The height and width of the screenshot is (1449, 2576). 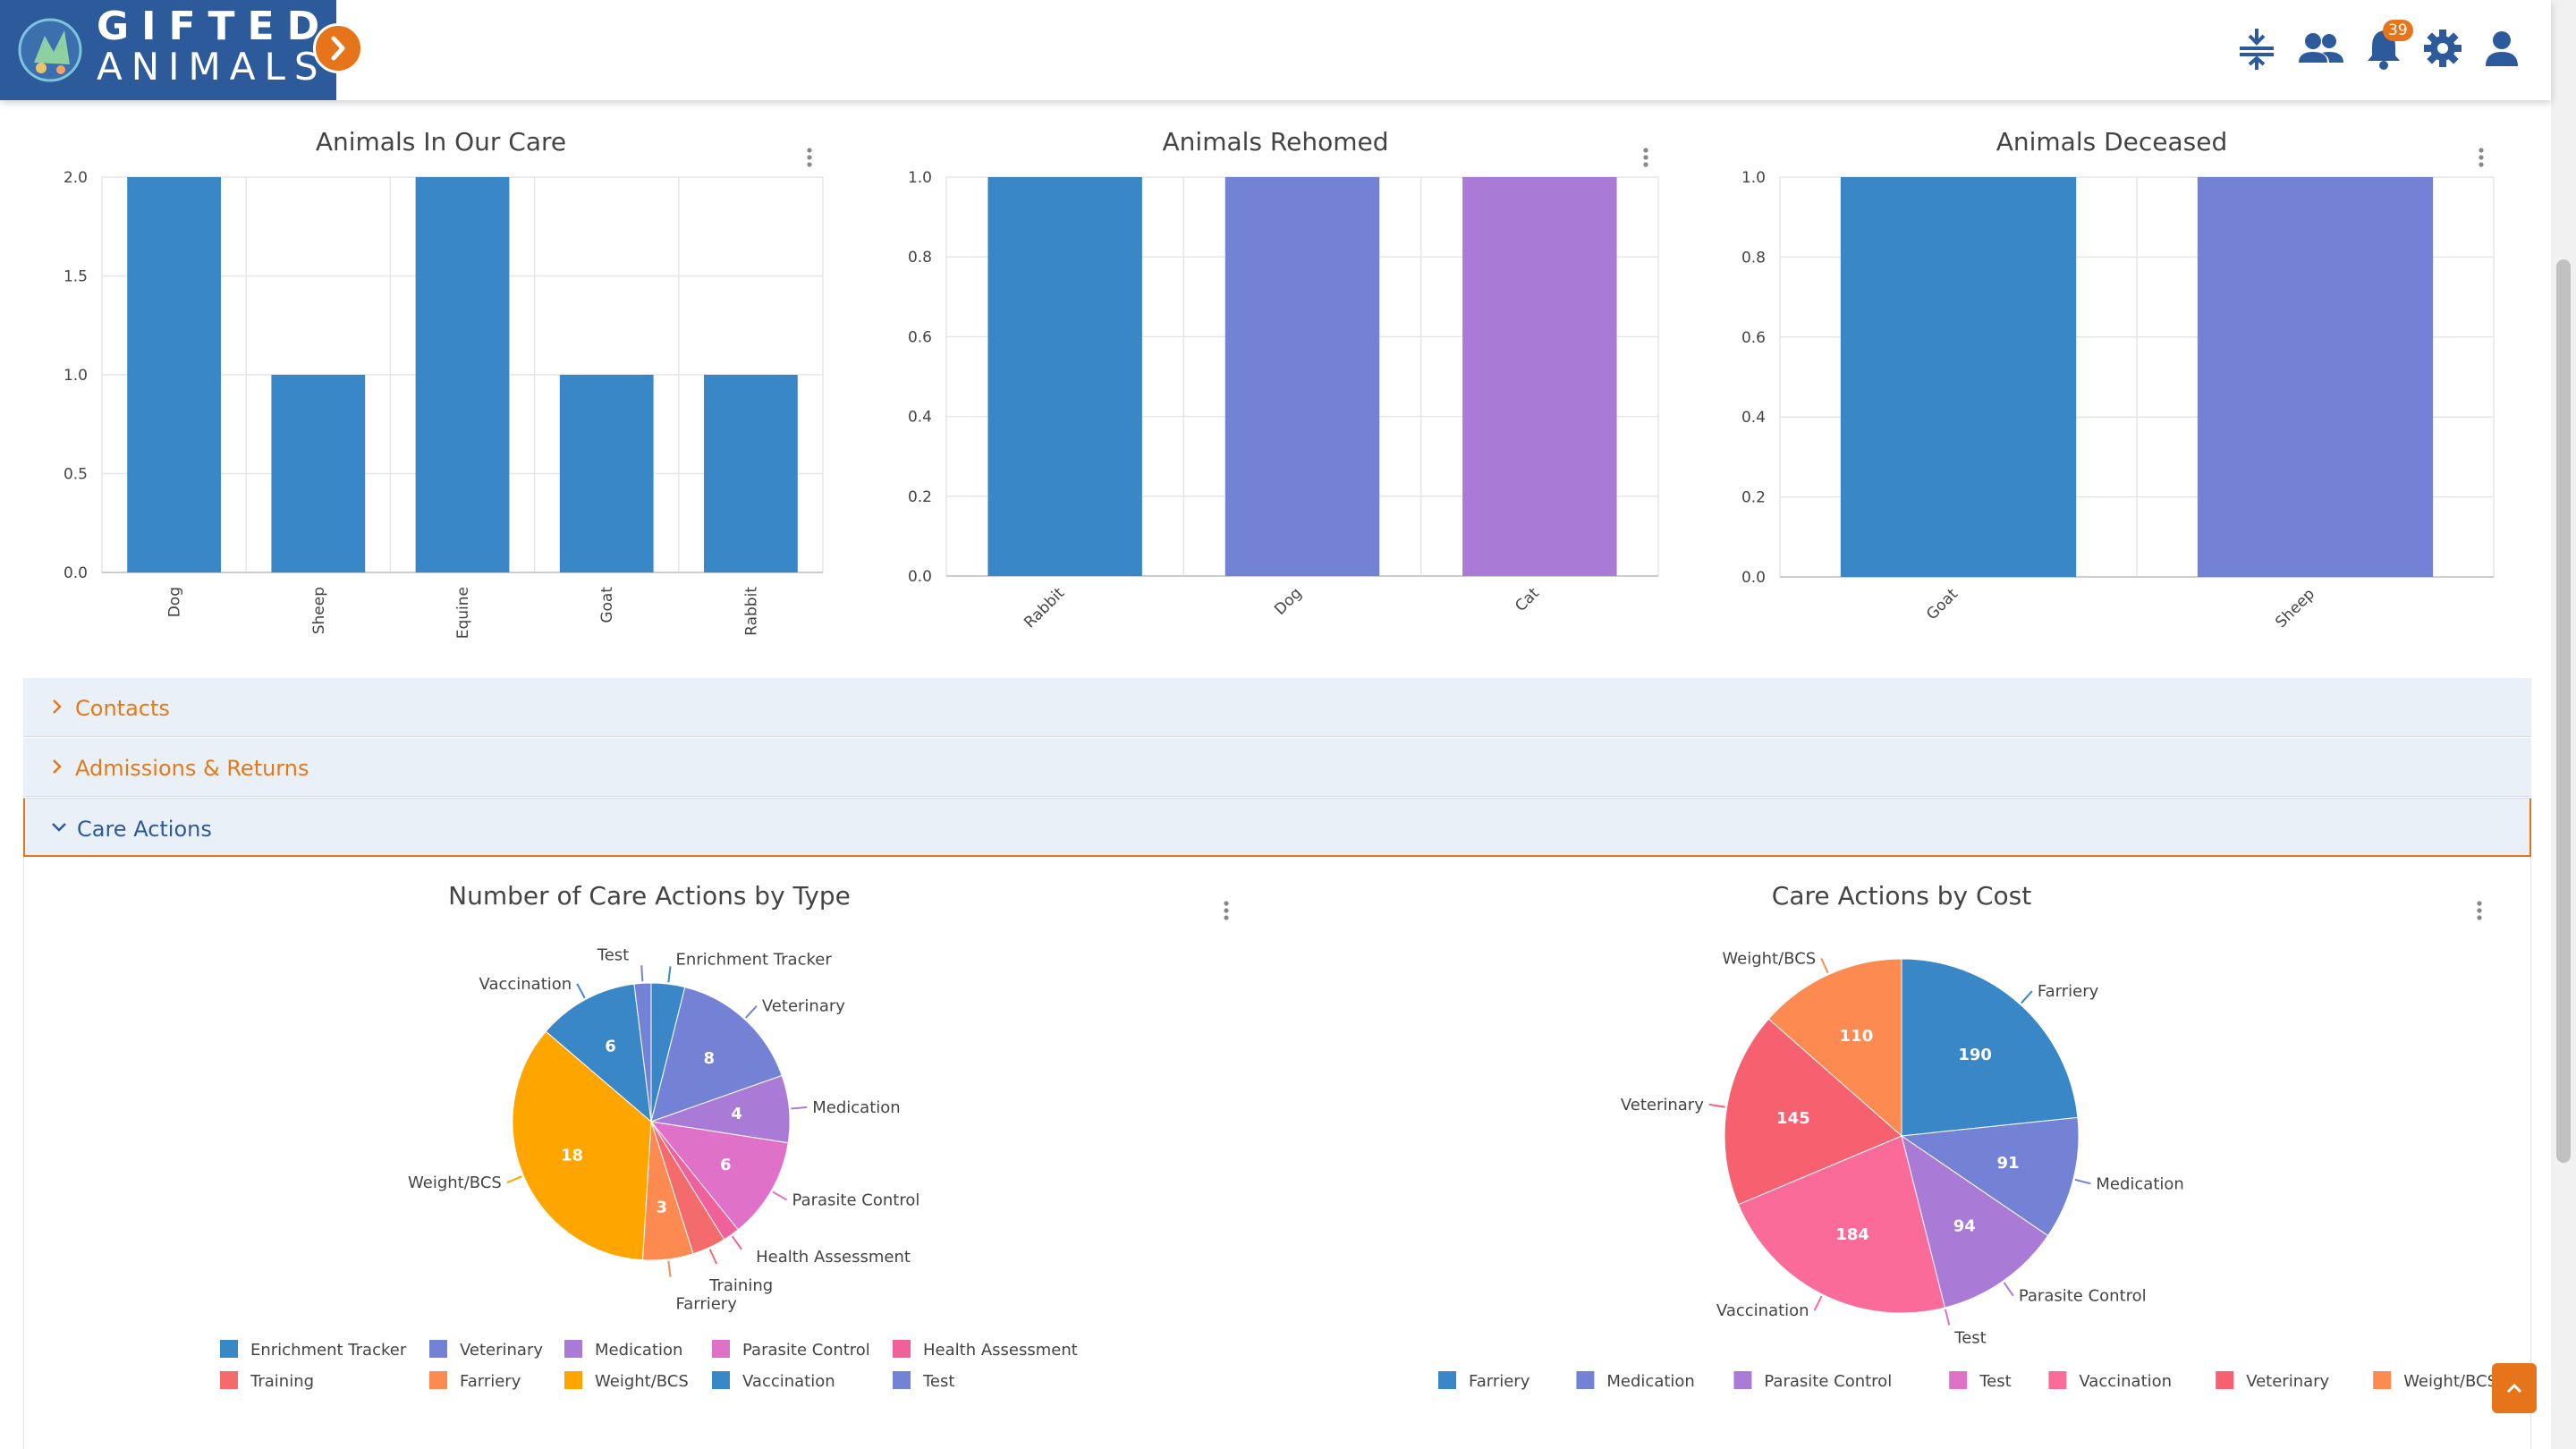 What do you see at coordinates (1277, 827) in the screenshot?
I see `accordion-care-actions: Care Actions` at bounding box center [1277, 827].